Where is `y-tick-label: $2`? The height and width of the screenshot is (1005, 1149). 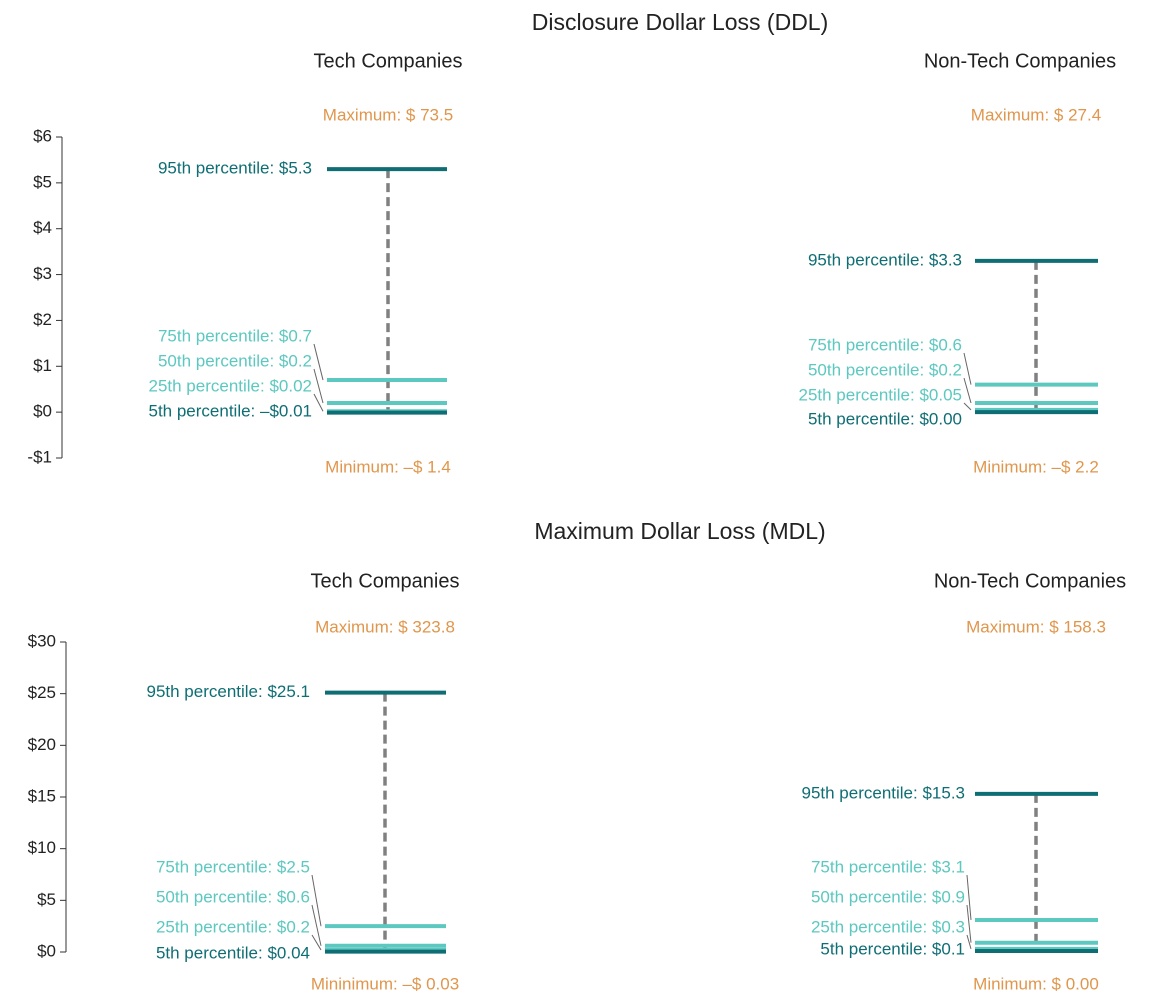 y-tick-label: $2 is located at coordinates (42, 319).